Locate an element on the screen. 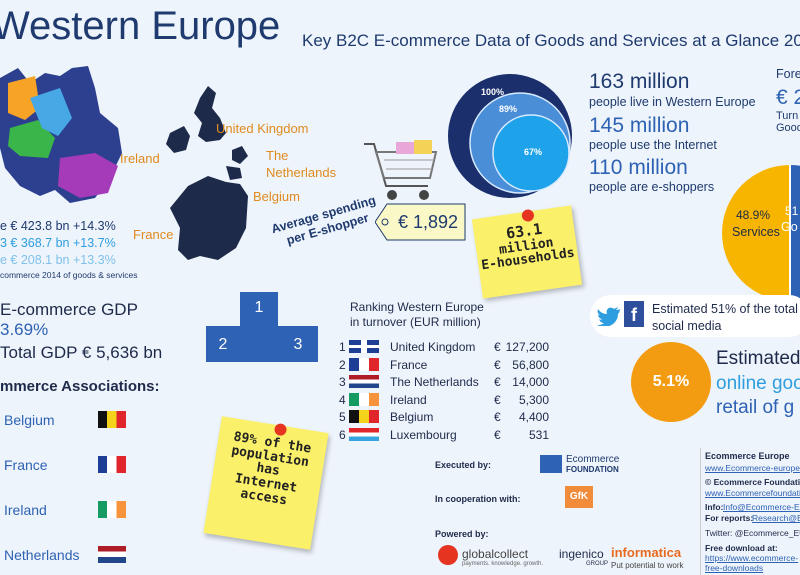  contact-reports-email: Research@Ecom is located at coordinates (776, 518).